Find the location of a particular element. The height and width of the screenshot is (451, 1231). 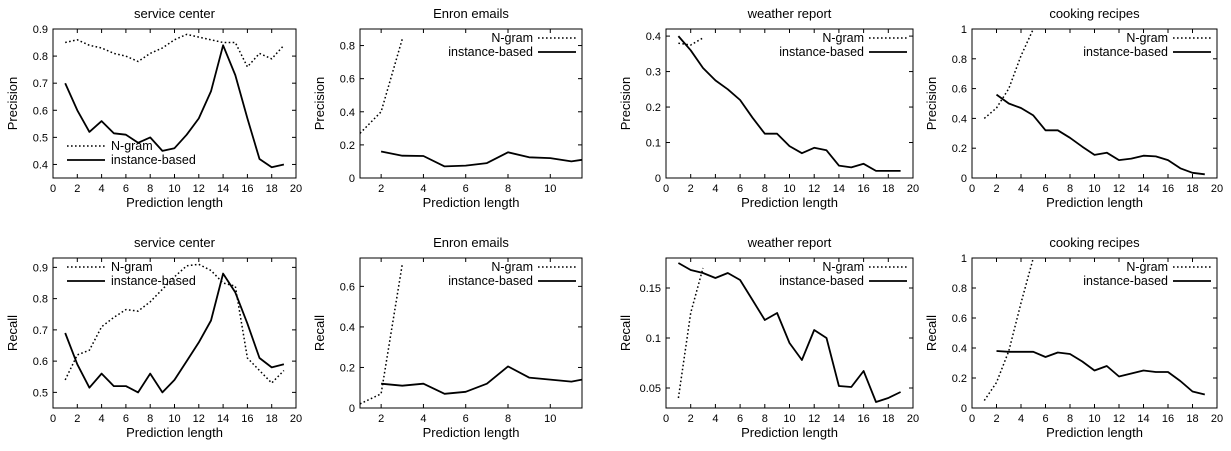

chart-6-plot-frame is located at coordinates (471, 333).